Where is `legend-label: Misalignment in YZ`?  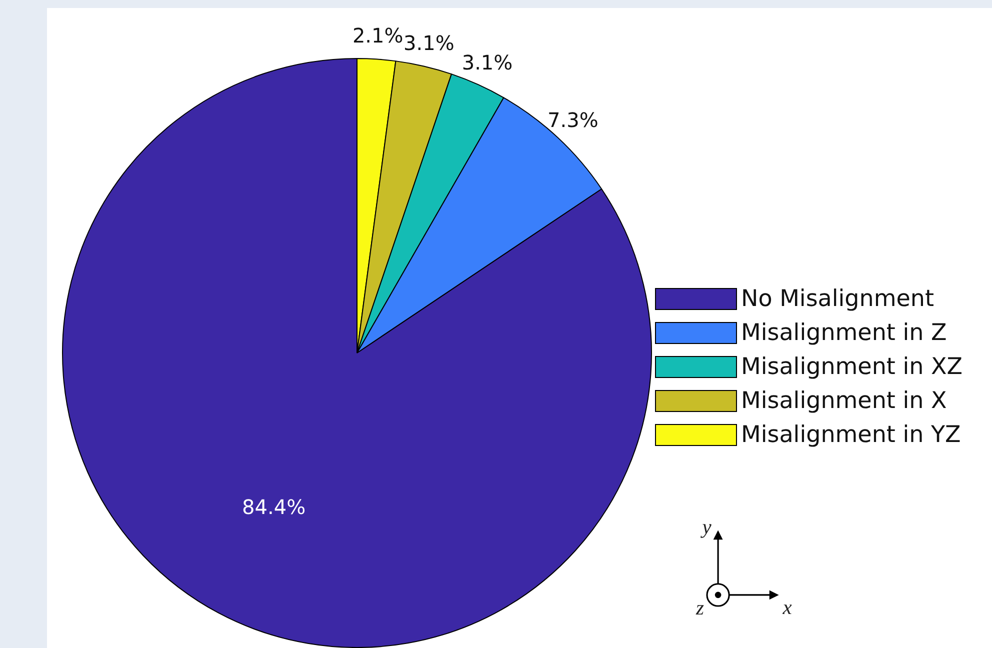 legend-label: Misalignment in YZ is located at coordinates (851, 435).